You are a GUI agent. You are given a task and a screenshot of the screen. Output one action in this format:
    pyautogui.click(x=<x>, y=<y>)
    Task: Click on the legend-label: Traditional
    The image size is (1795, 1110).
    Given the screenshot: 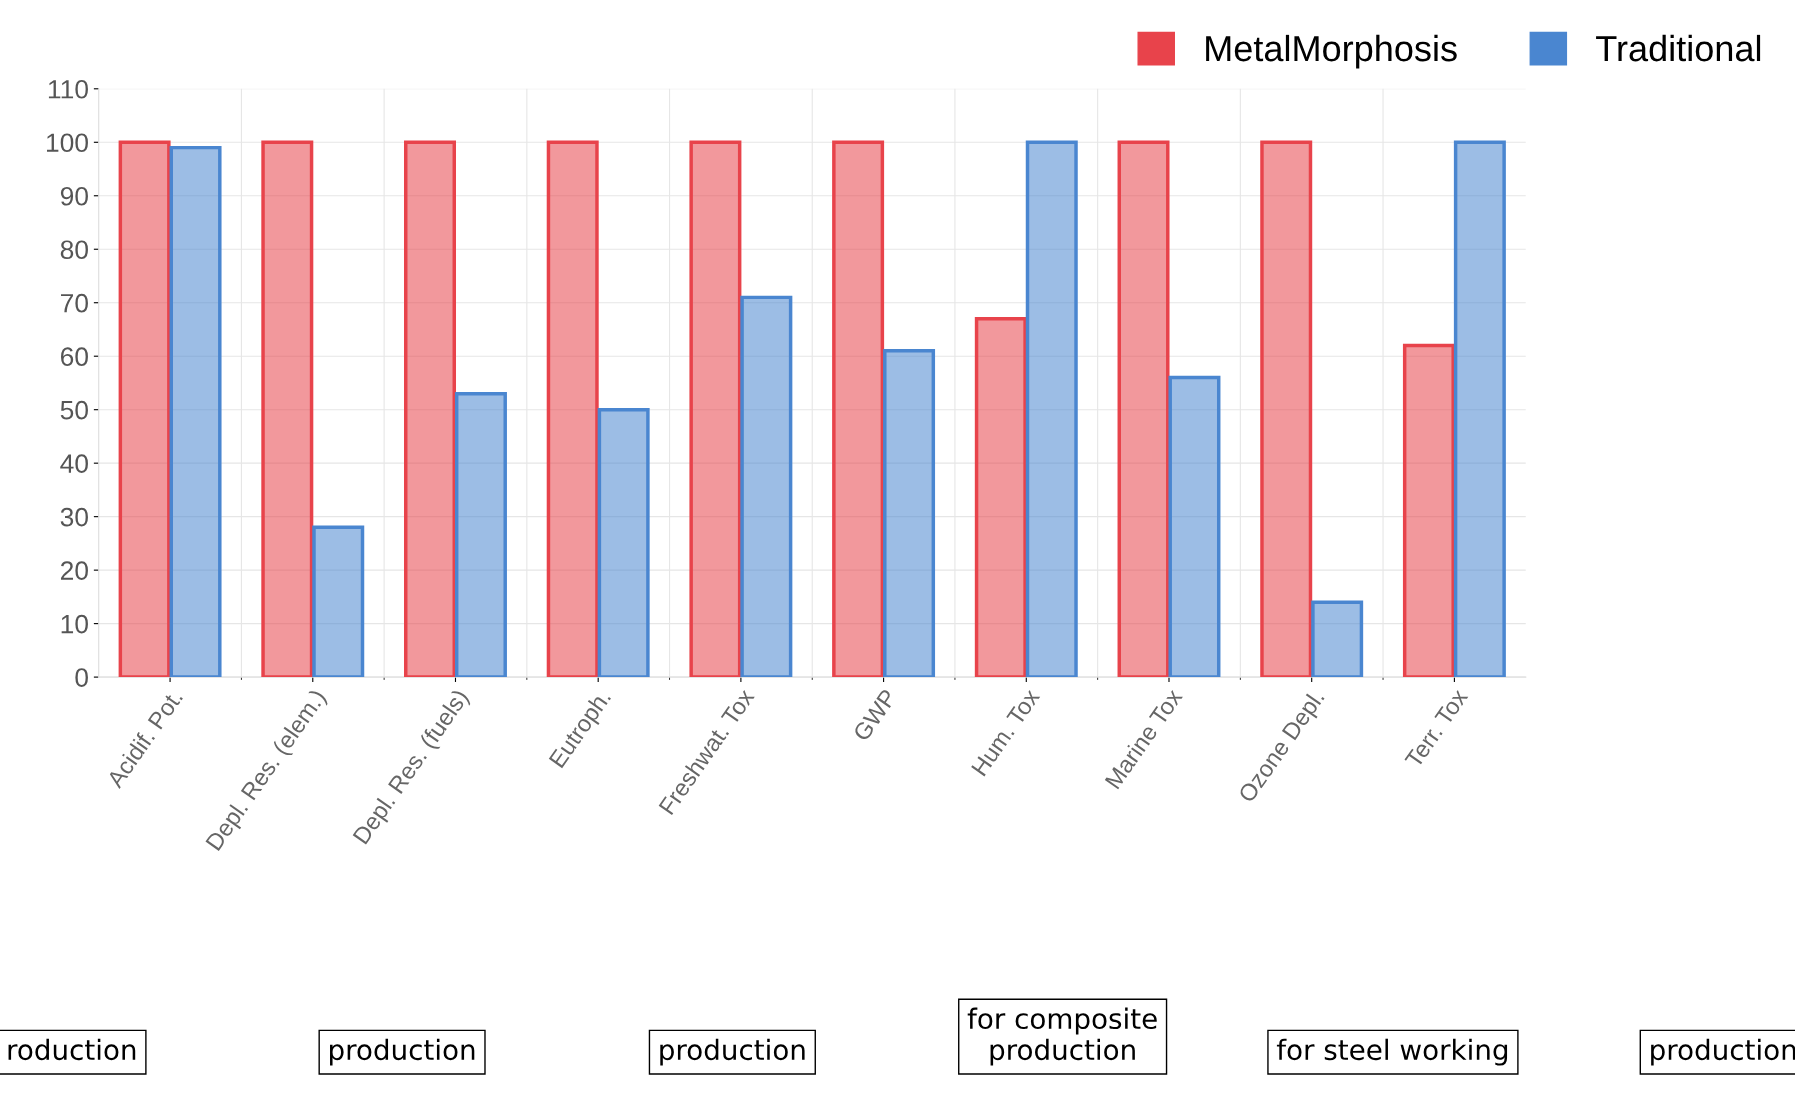 What is the action you would take?
    pyautogui.click(x=1678, y=48)
    